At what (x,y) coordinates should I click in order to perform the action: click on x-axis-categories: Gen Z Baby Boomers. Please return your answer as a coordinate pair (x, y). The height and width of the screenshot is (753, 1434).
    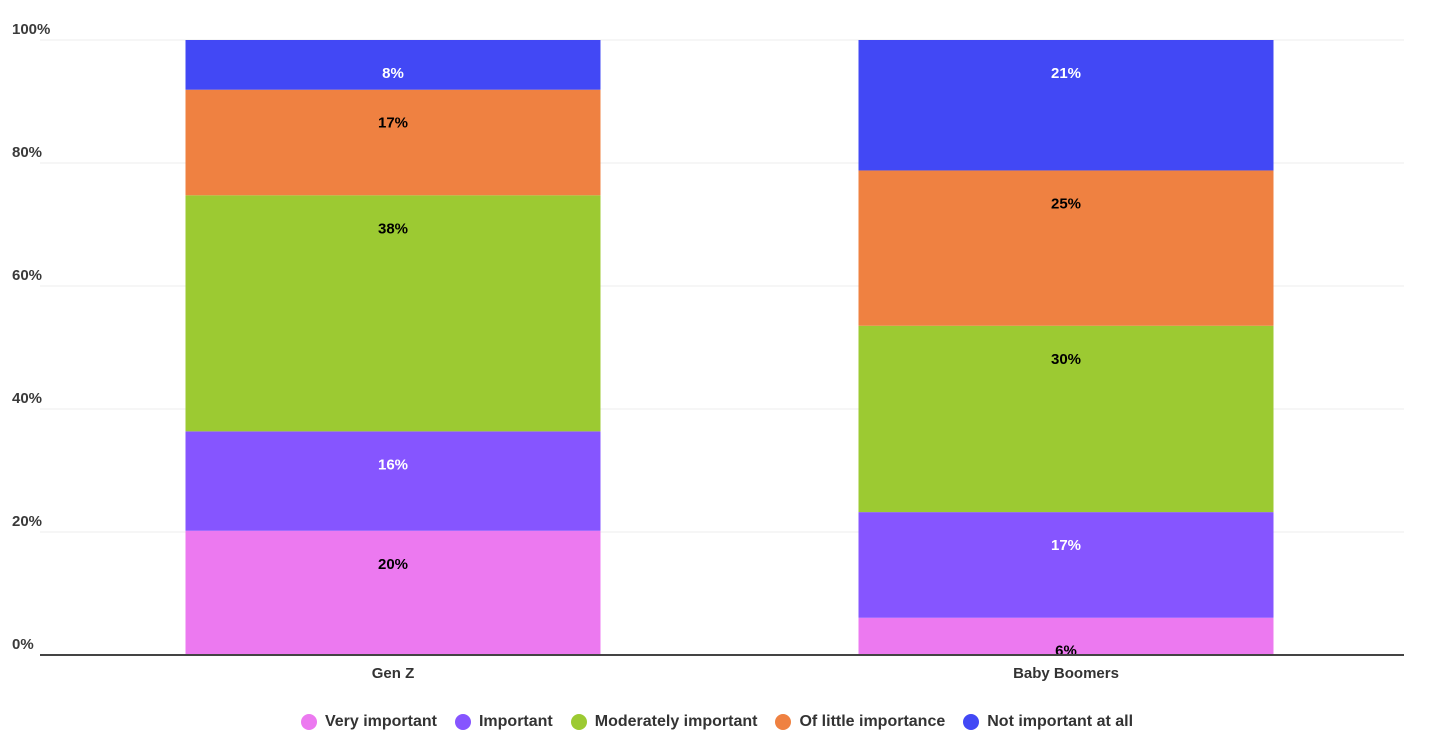
    Looking at the image, I should click on (745, 673).